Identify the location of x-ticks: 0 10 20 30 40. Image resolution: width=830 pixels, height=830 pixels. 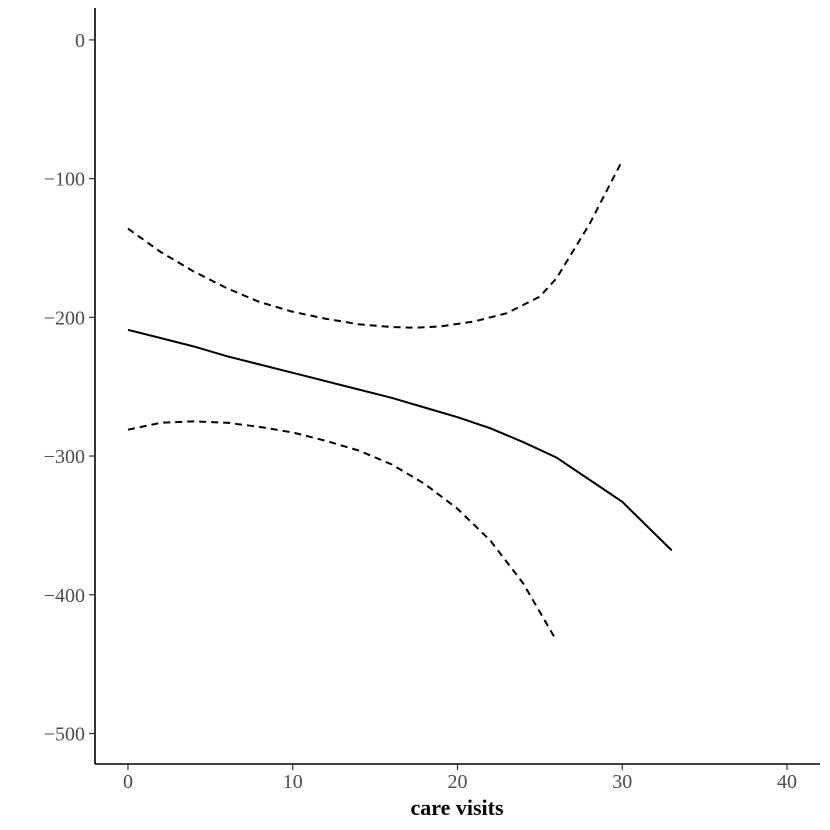
(460, 778).